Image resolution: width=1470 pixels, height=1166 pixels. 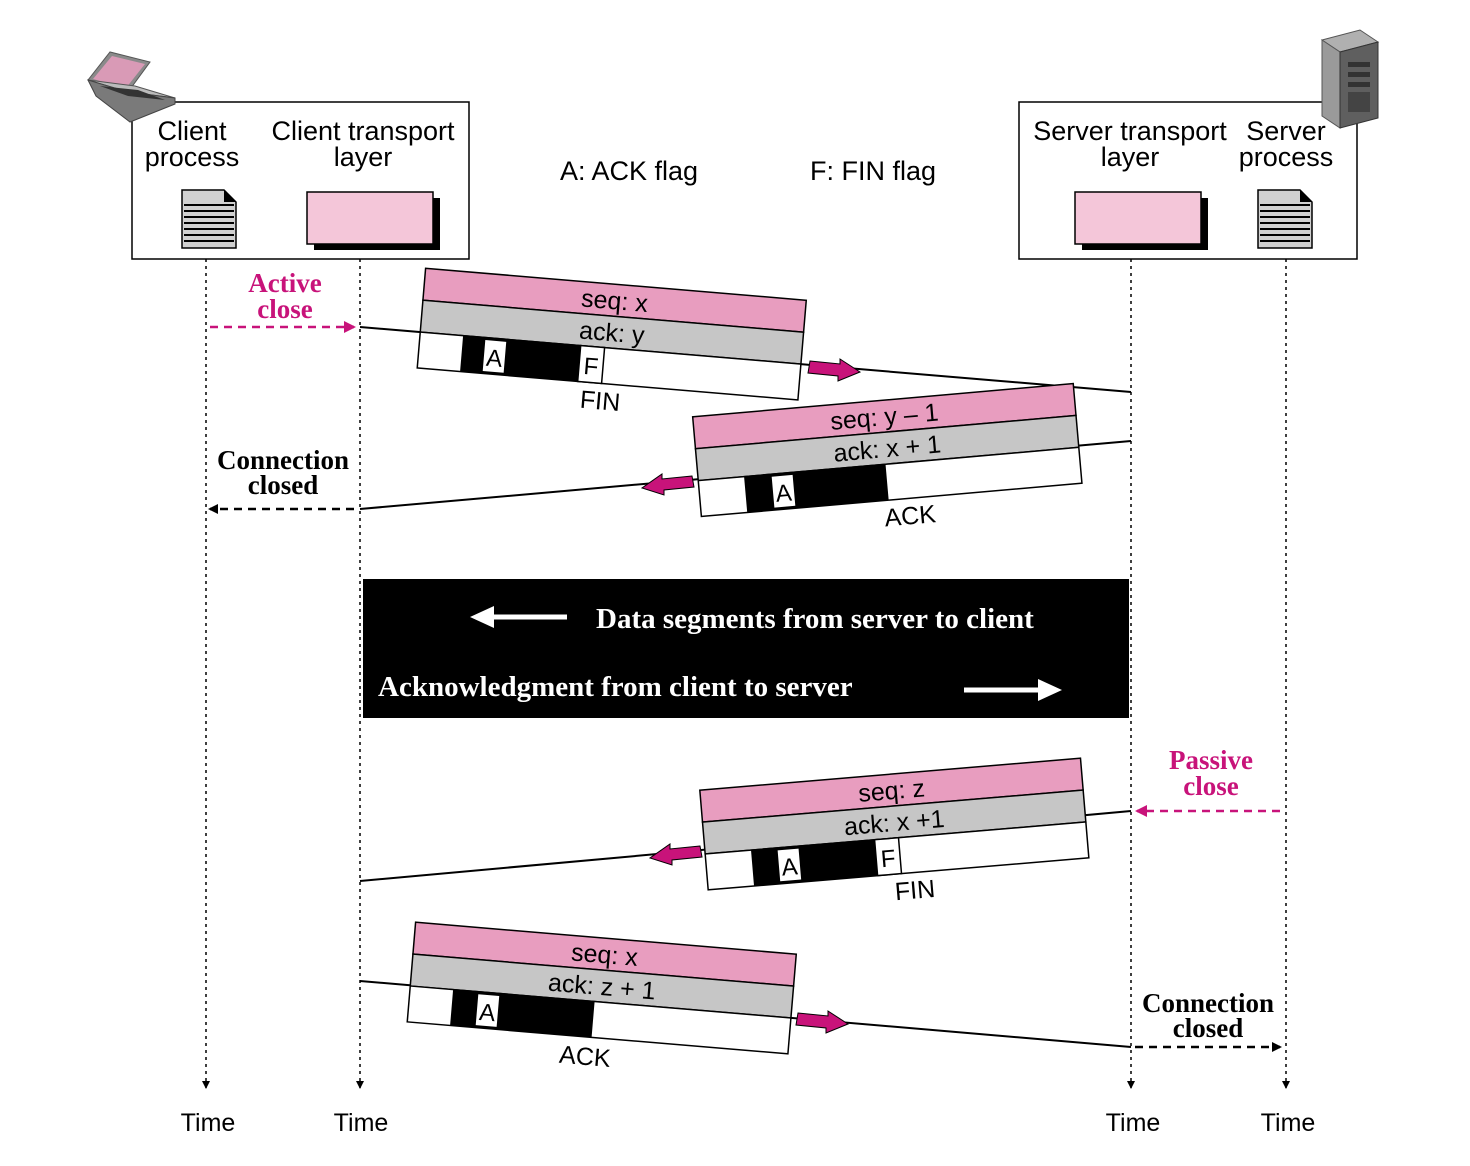 What do you see at coordinates (361, 1123) in the screenshot?
I see `time-label-client-transport: Time` at bounding box center [361, 1123].